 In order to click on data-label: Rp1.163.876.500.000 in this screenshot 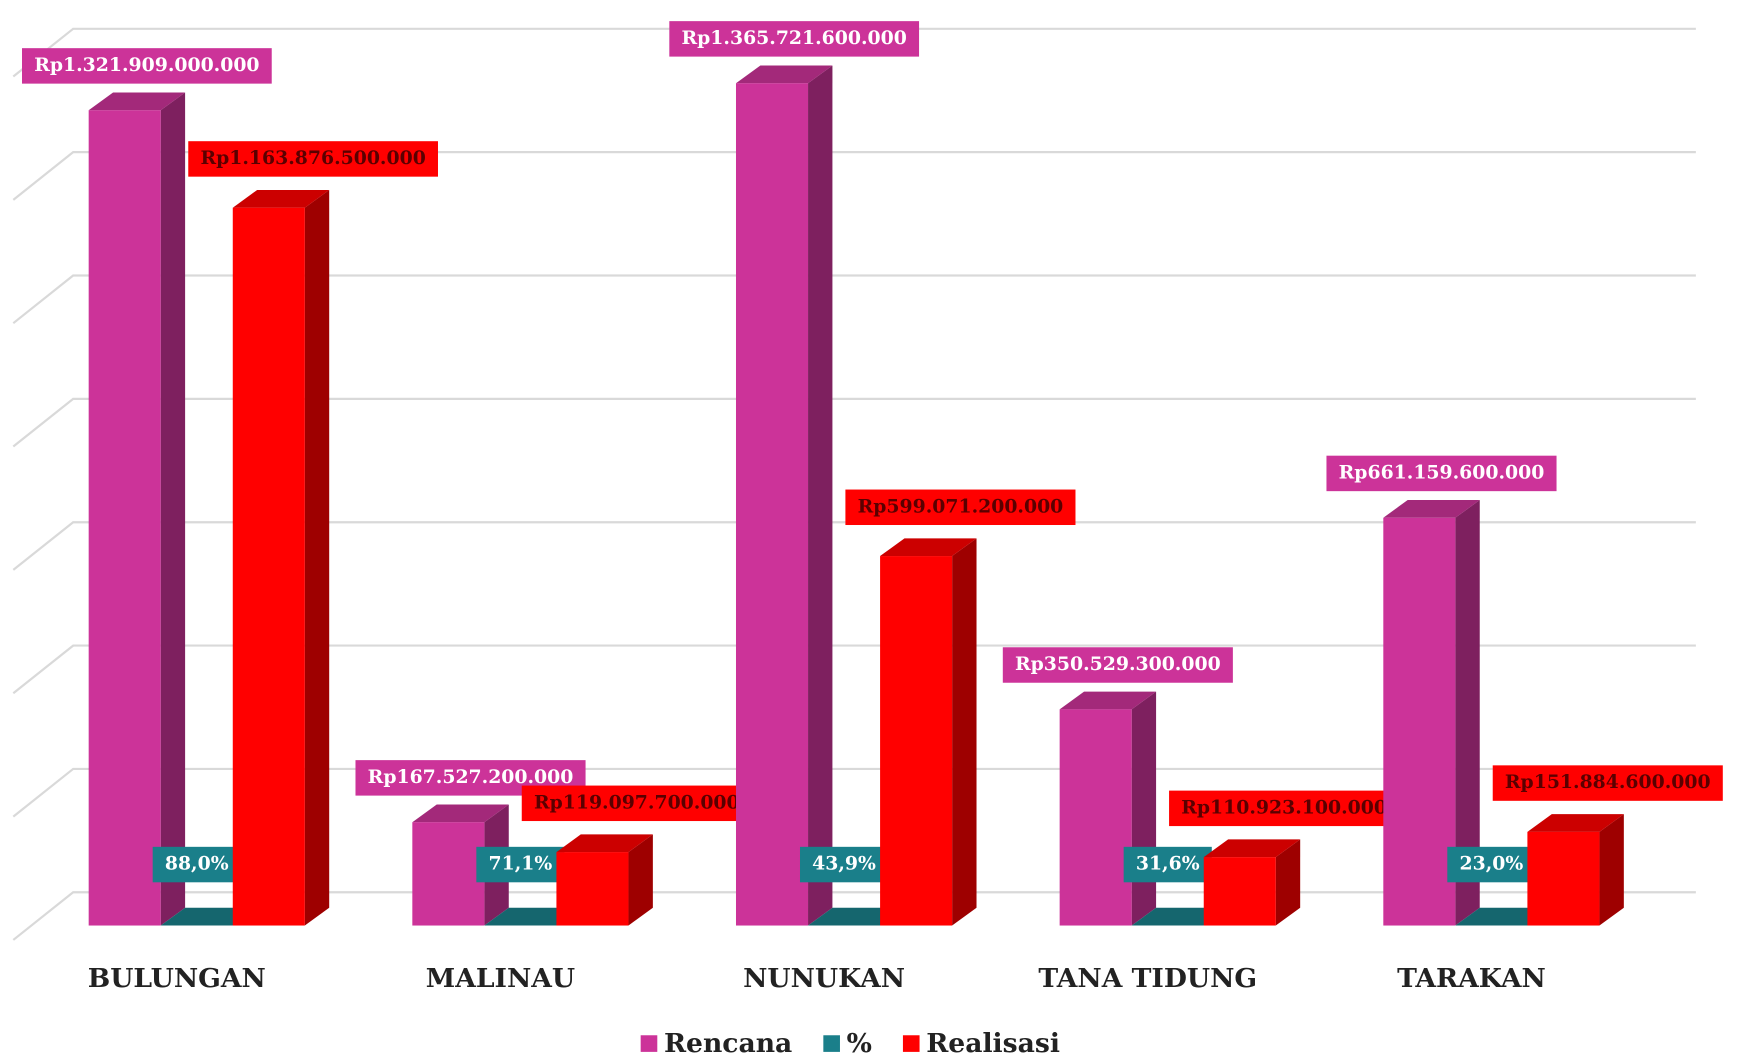, I will do `click(312, 158)`.